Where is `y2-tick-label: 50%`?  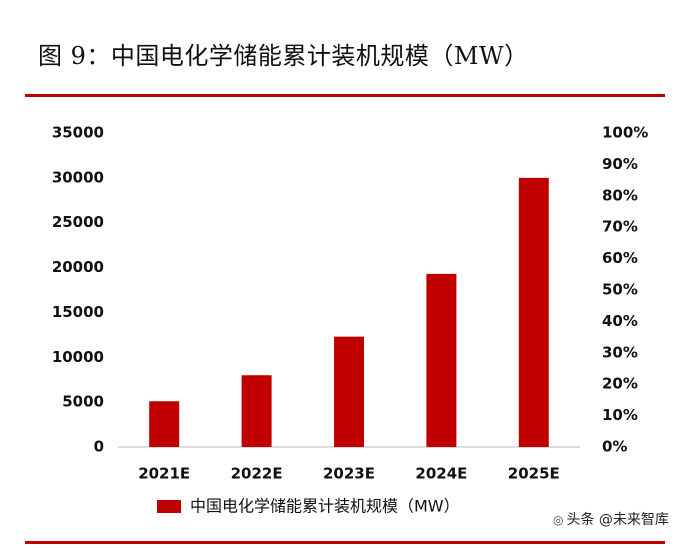
y2-tick-label: 50% is located at coordinates (620, 290).